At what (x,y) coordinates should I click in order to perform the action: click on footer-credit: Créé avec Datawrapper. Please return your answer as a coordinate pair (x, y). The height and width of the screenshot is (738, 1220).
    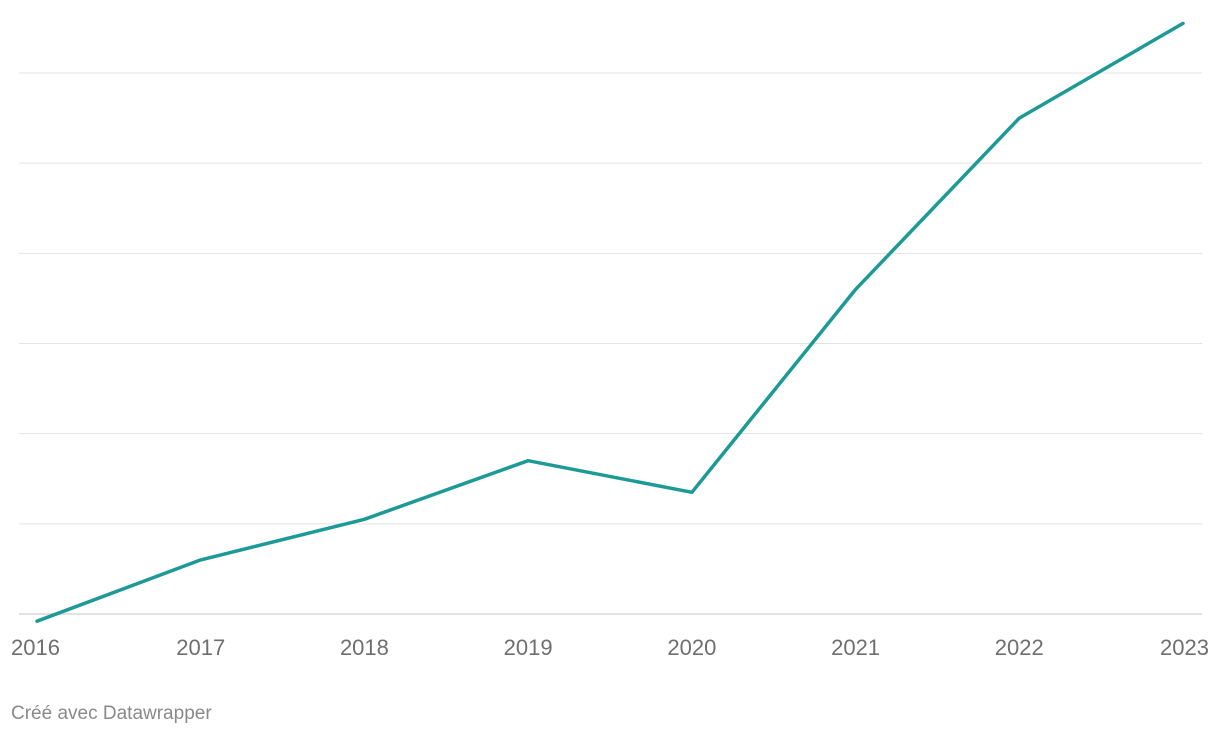
    Looking at the image, I should click on (111, 713).